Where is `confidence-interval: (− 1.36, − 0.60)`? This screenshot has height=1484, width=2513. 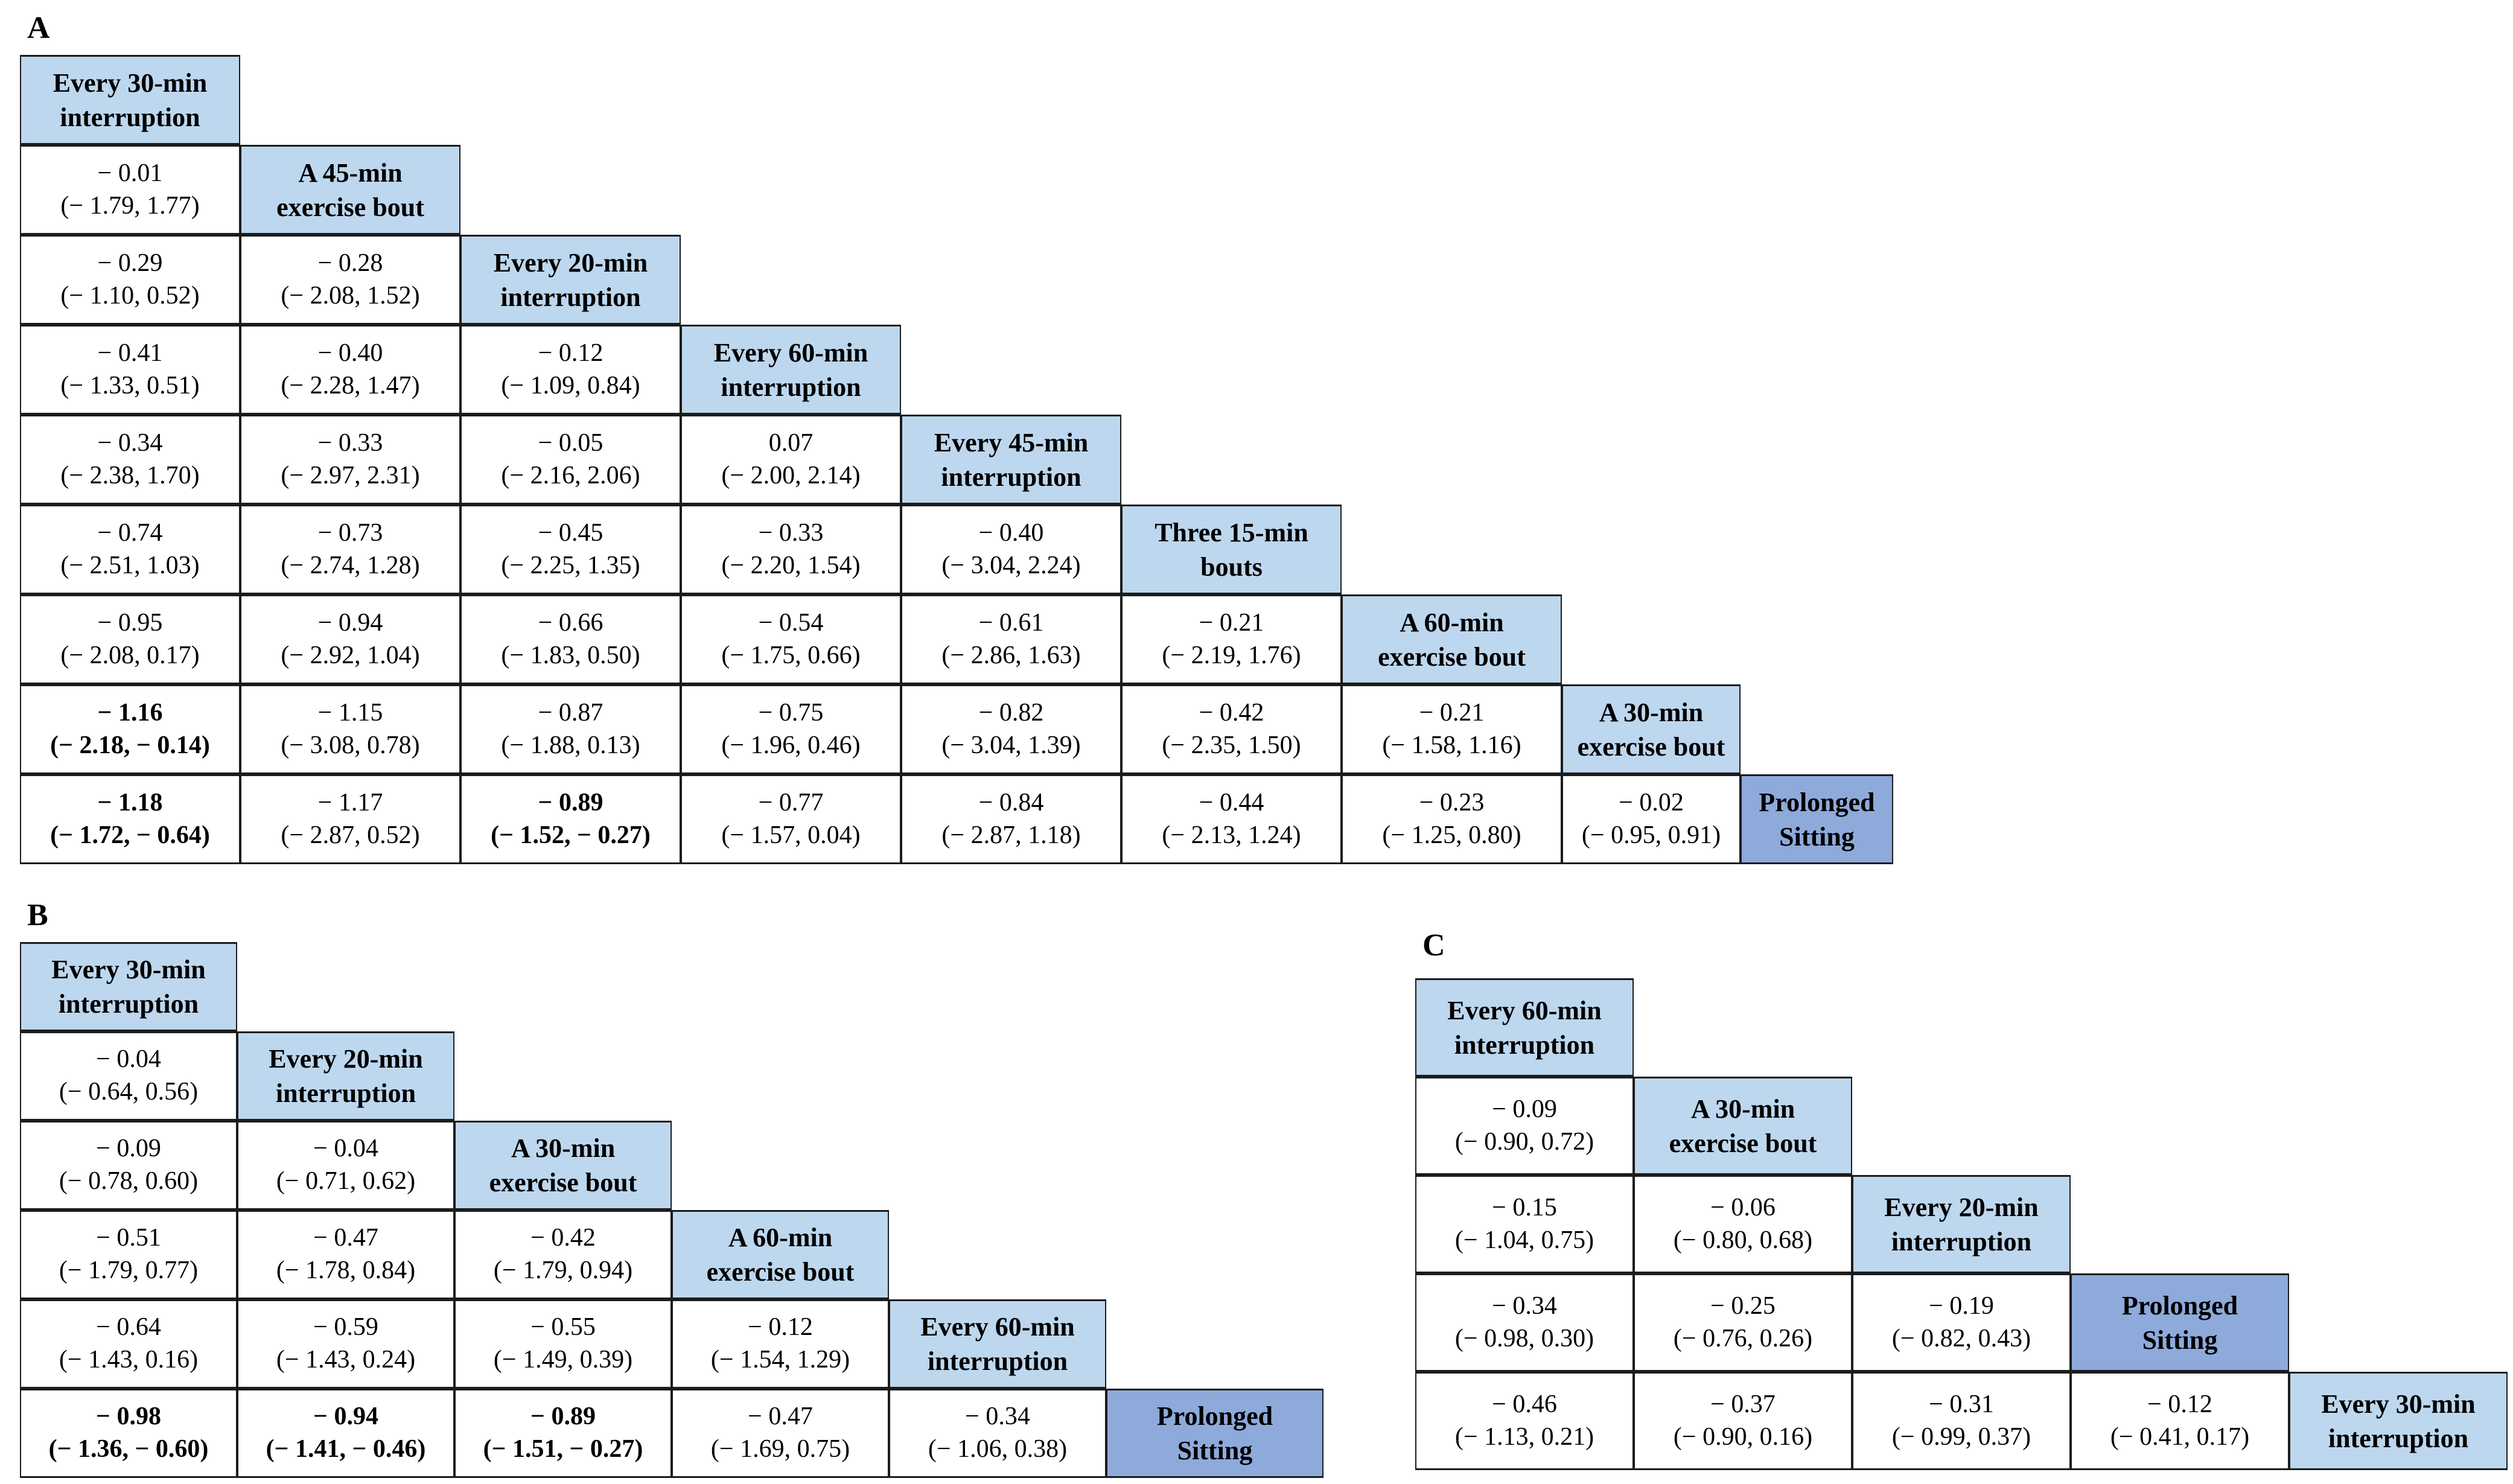
confidence-interval: (− 1.36, − 0.60) is located at coordinates (128, 1449).